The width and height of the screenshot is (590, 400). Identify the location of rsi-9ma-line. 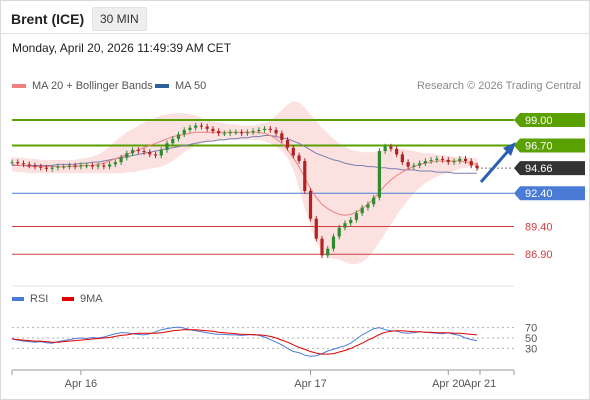
(244, 342).